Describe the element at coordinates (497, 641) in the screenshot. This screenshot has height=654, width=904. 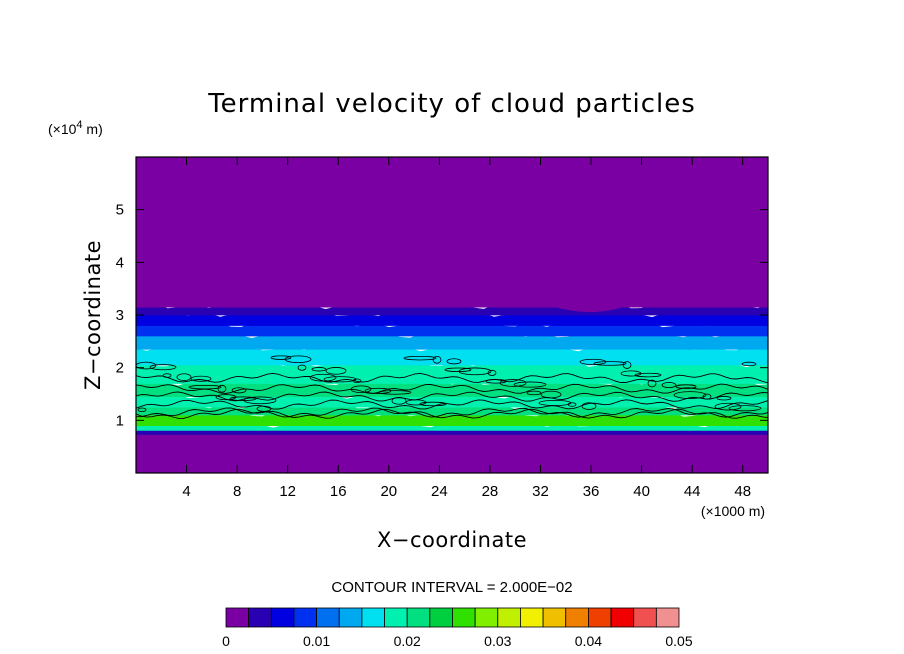
I see `colorbar-tick-label: 0.03` at that location.